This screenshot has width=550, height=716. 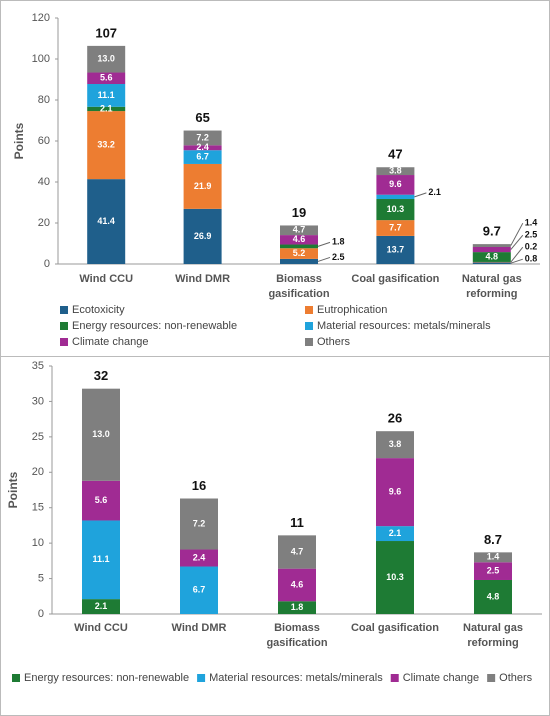 What do you see at coordinates (395, 279) in the screenshot?
I see `x-tick-label: Coal gasification` at bounding box center [395, 279].